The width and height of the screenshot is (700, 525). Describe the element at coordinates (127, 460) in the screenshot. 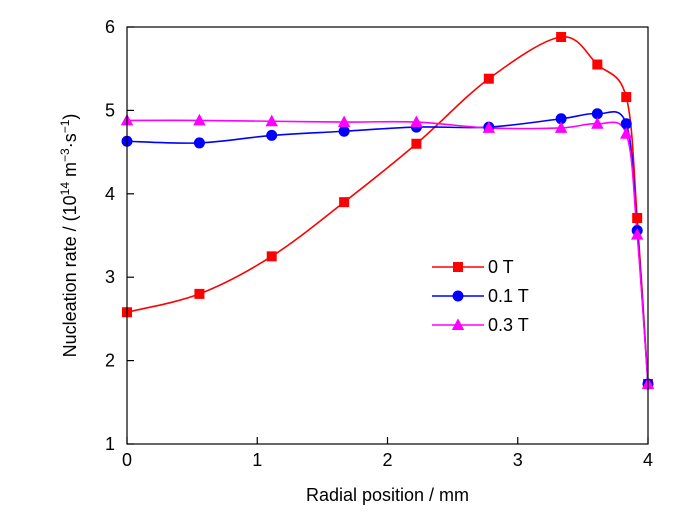

I see `x-tick-label: 0` at that location.